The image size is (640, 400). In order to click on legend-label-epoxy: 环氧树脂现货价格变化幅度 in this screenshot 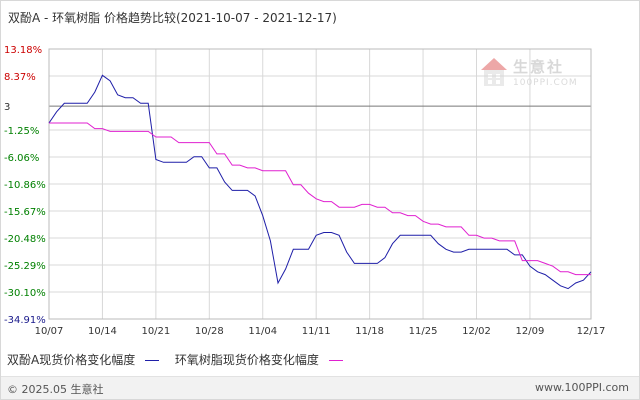, I will do `click(246, 360)`.